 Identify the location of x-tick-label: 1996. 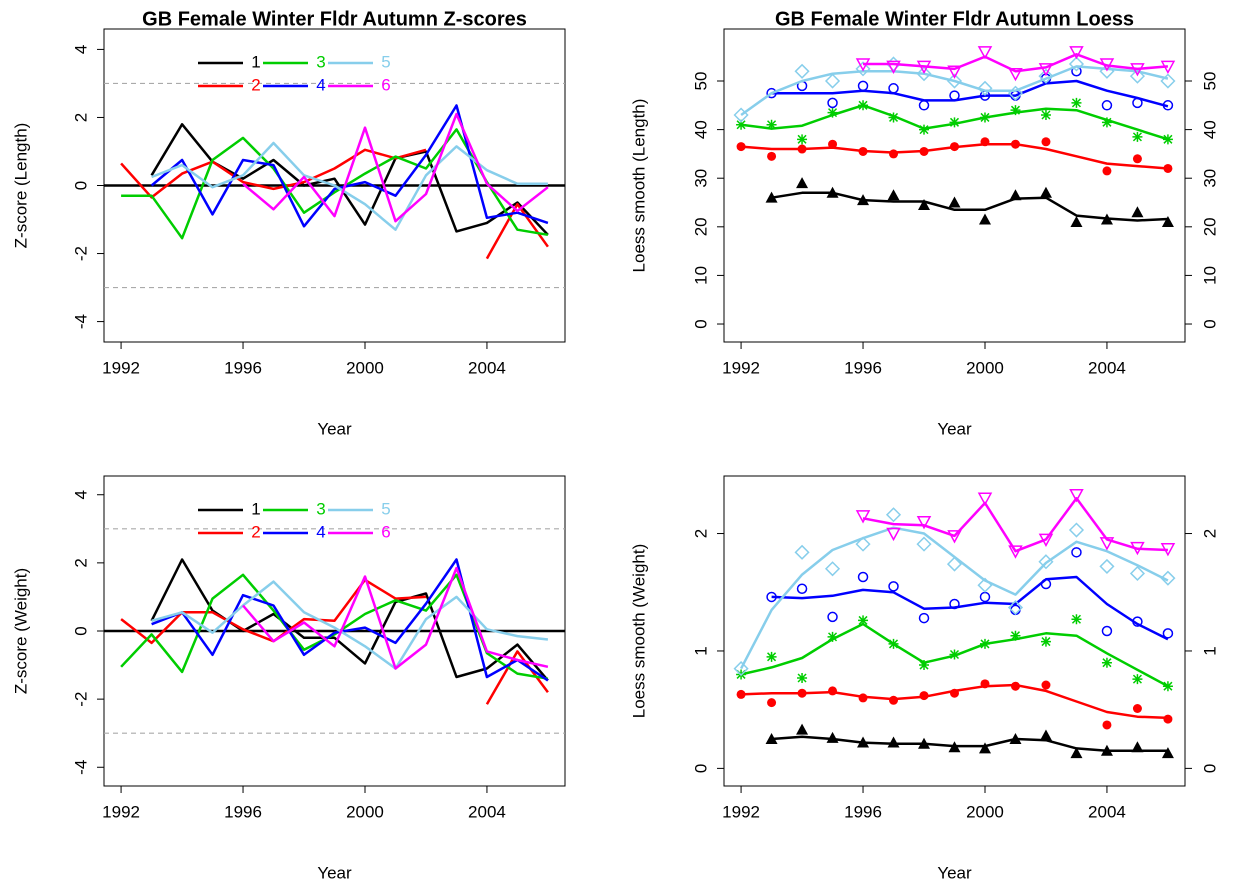
(863, 367).